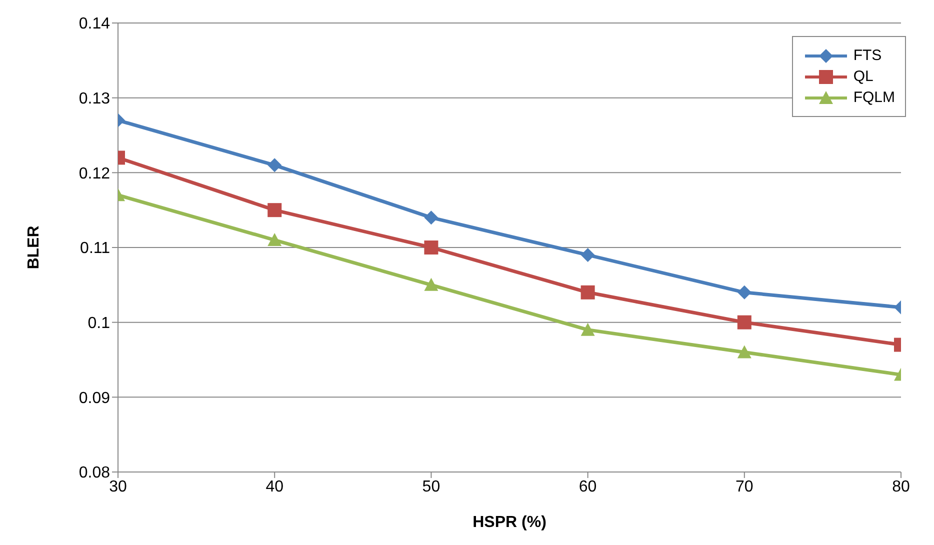  Describe the element at coordinates (863, 76) in the screenshot. I see `legend-label: QL` at that location.